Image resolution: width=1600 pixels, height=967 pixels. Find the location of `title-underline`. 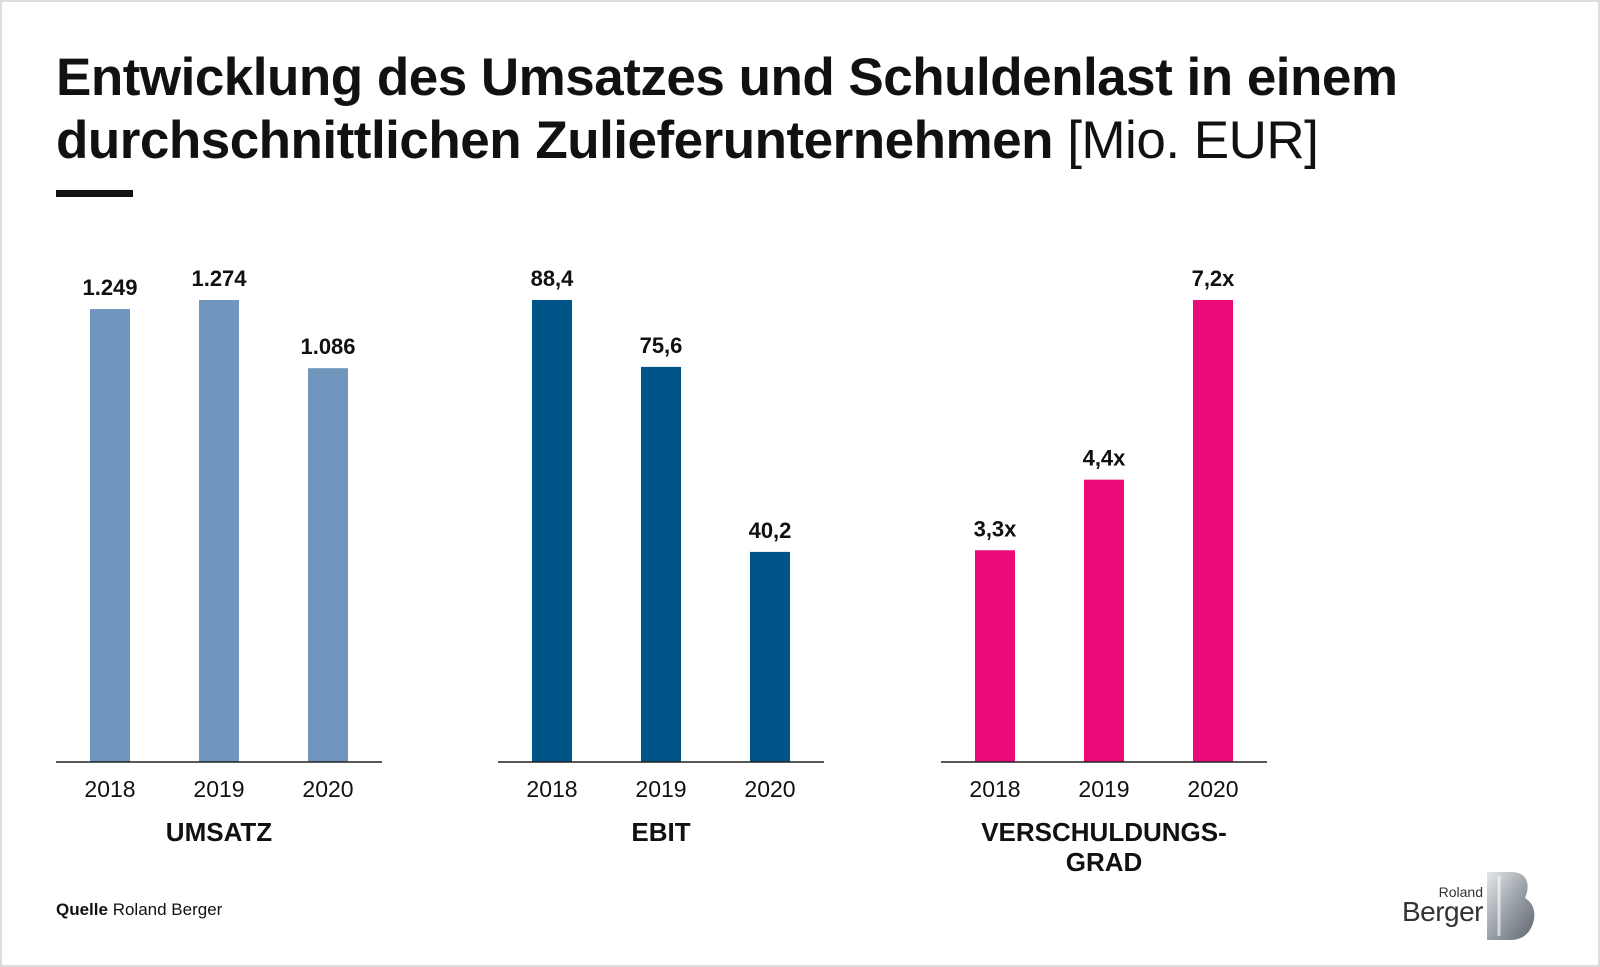

title-underline is located at coordinates (94, 193).